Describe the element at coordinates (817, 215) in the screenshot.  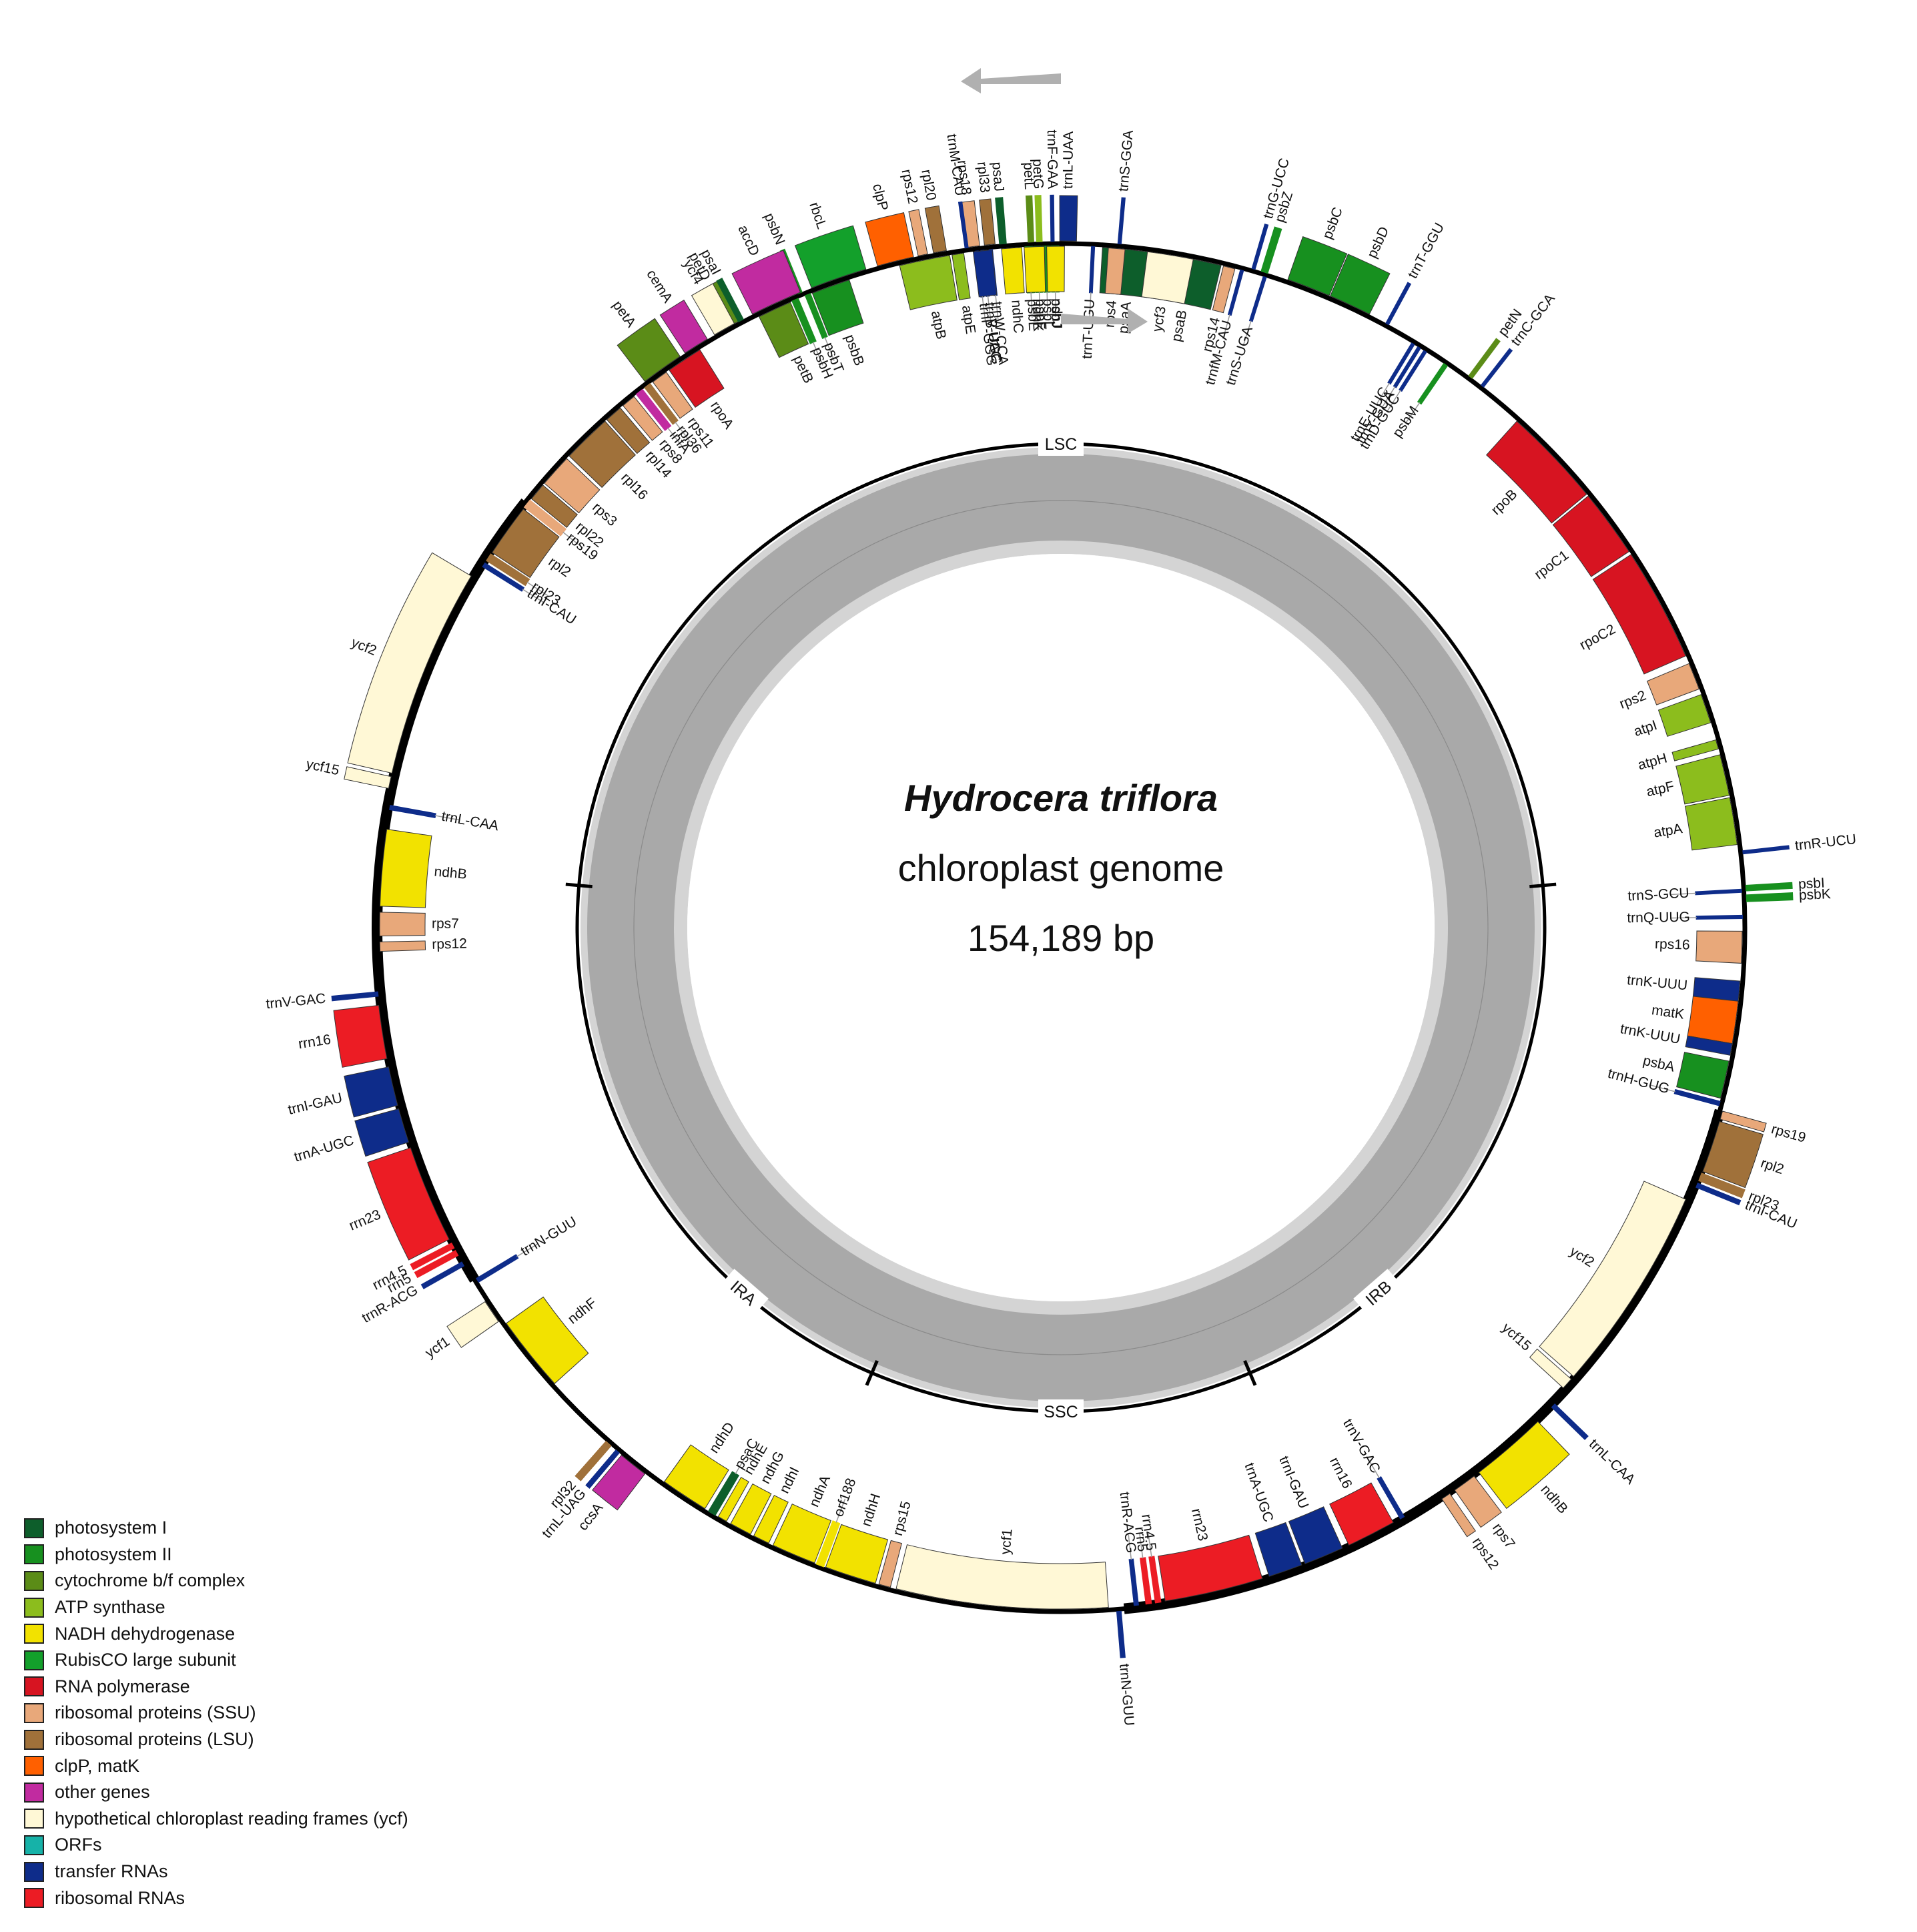
I see `gene-label: rbcL` at that location.